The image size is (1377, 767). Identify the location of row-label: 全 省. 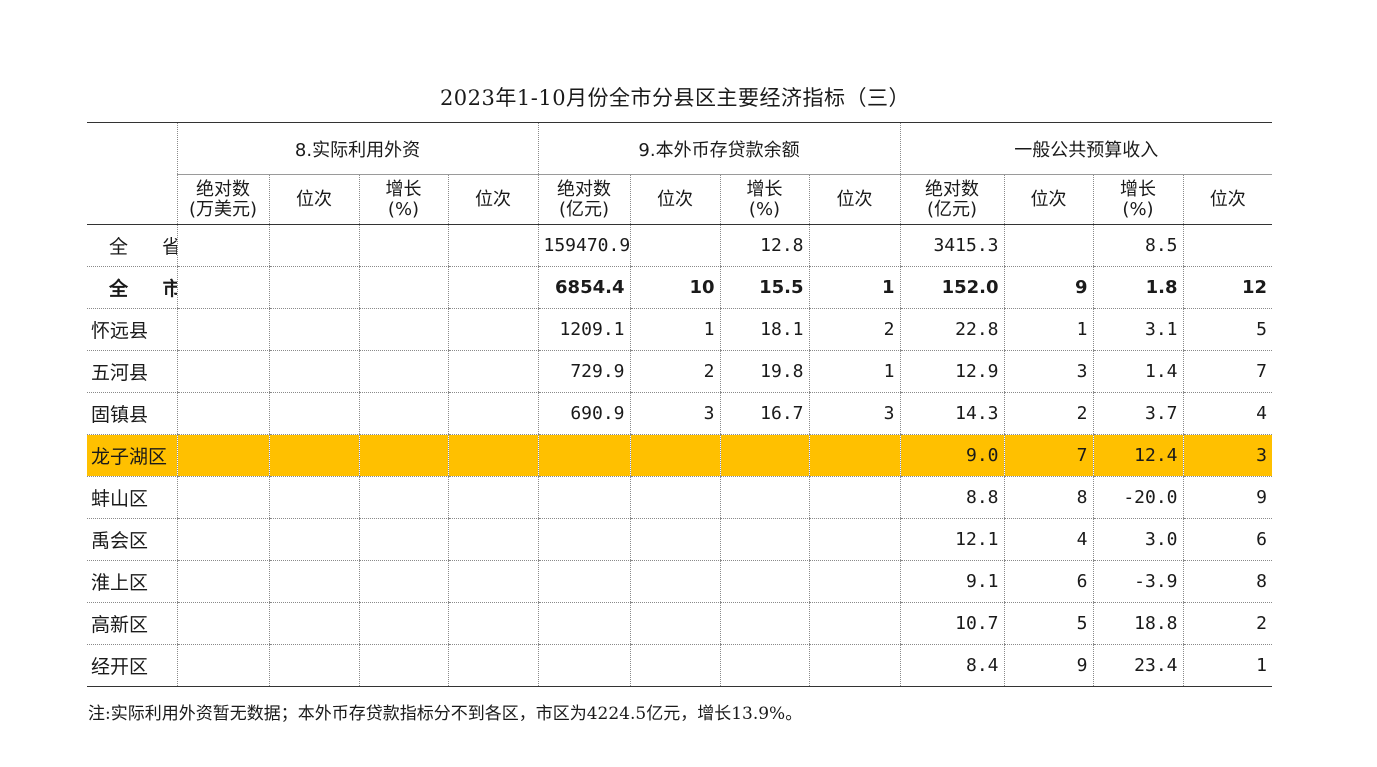
(132, 245).